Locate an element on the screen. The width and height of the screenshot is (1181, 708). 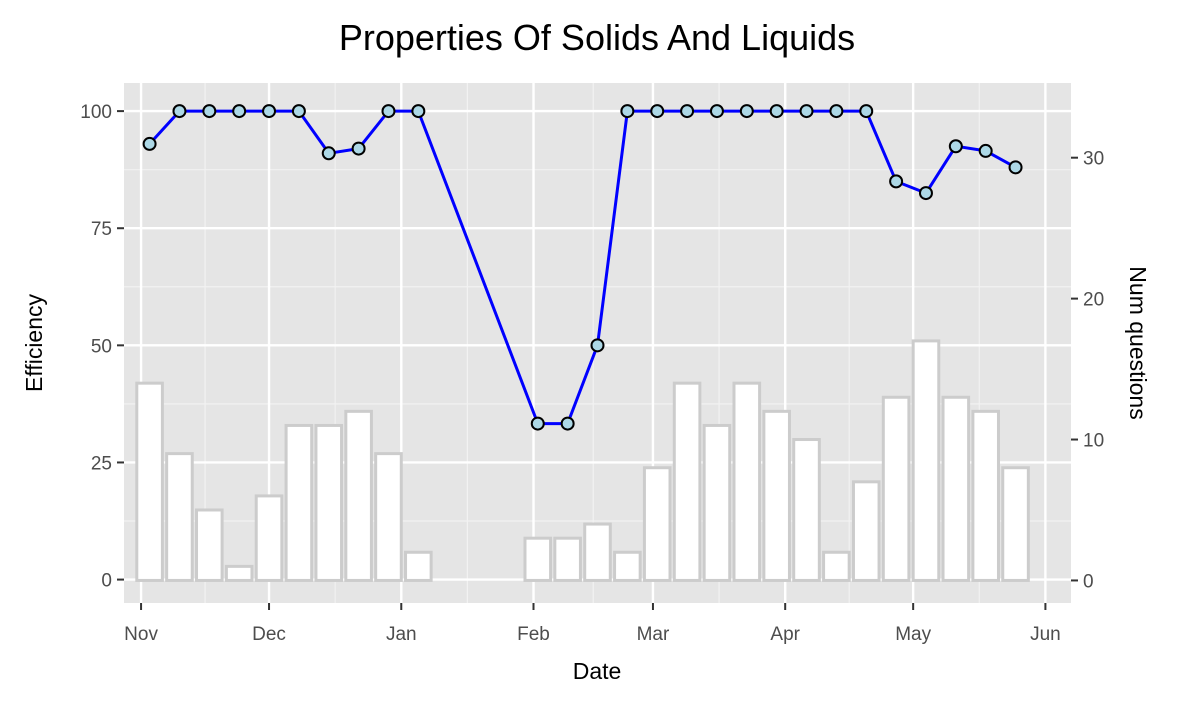
x-tick-label: Jan is located at coordinates (401, 634).